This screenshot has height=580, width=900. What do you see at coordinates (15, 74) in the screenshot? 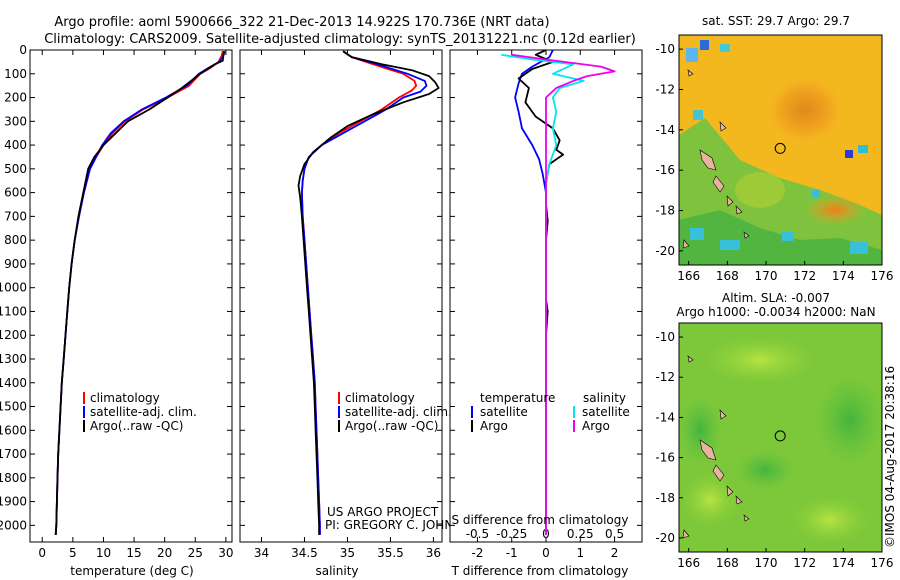
I see `y-tick-label: 100` at bounding box center [15, 74].